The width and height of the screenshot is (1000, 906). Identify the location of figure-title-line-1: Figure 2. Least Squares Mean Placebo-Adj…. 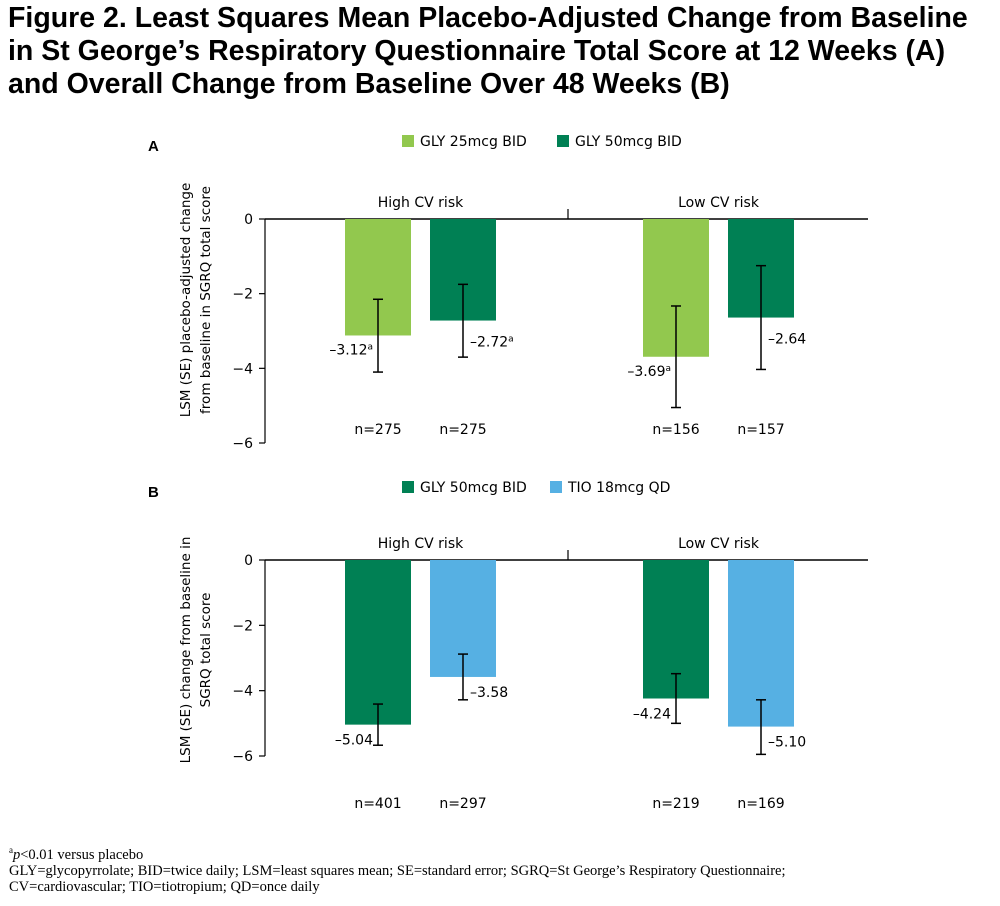
(488, 18).